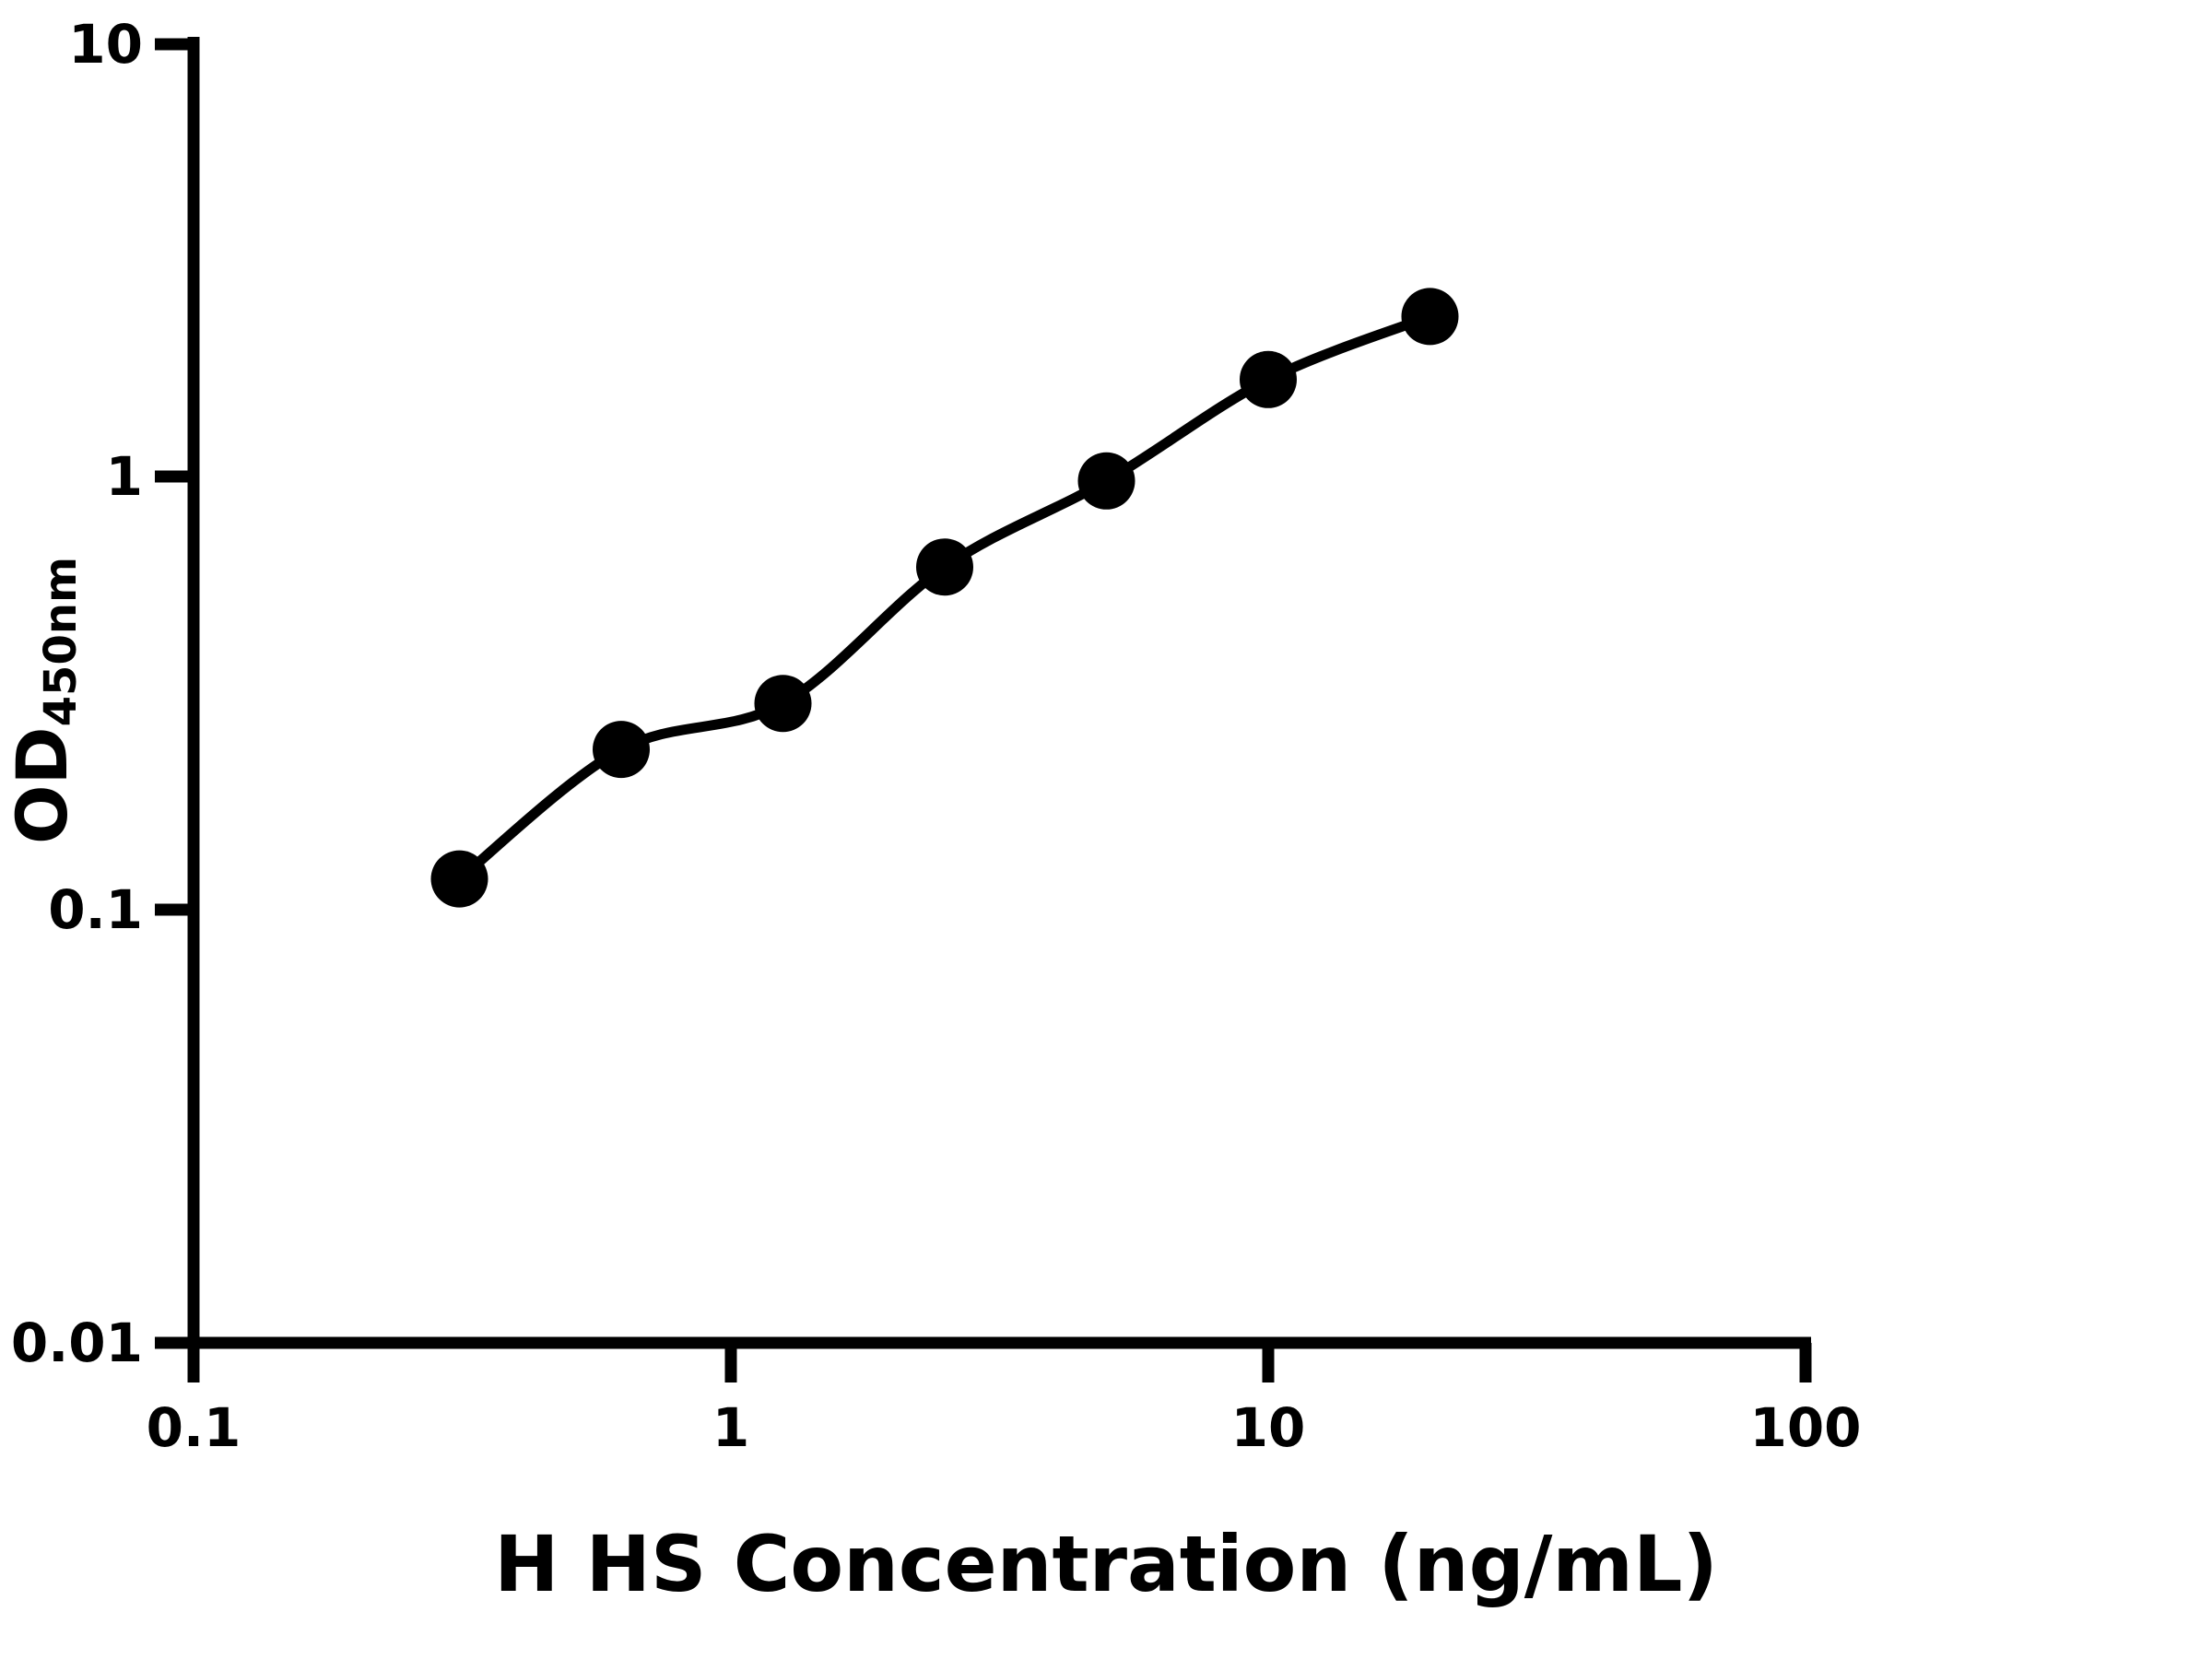  Describe the element at coordinates (999, 1362) in the screenshot. I see `x-axis-ticks` at that location.